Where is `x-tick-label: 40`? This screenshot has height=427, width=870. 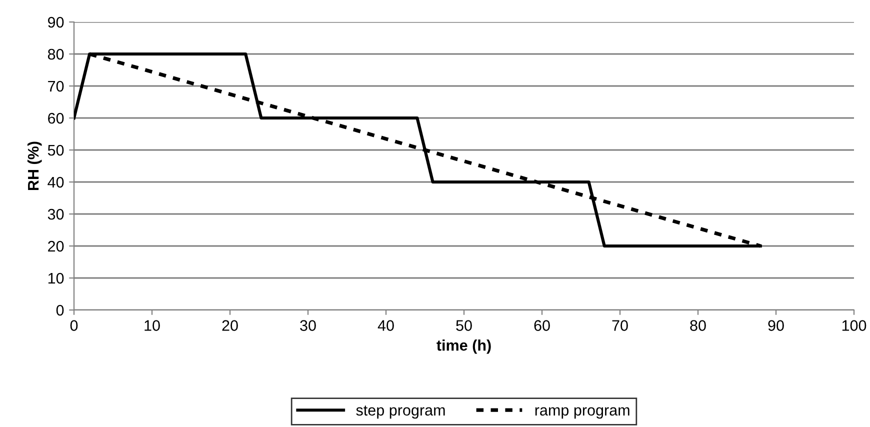 x-tick-label: 40 is located at coordinates (386, 325).